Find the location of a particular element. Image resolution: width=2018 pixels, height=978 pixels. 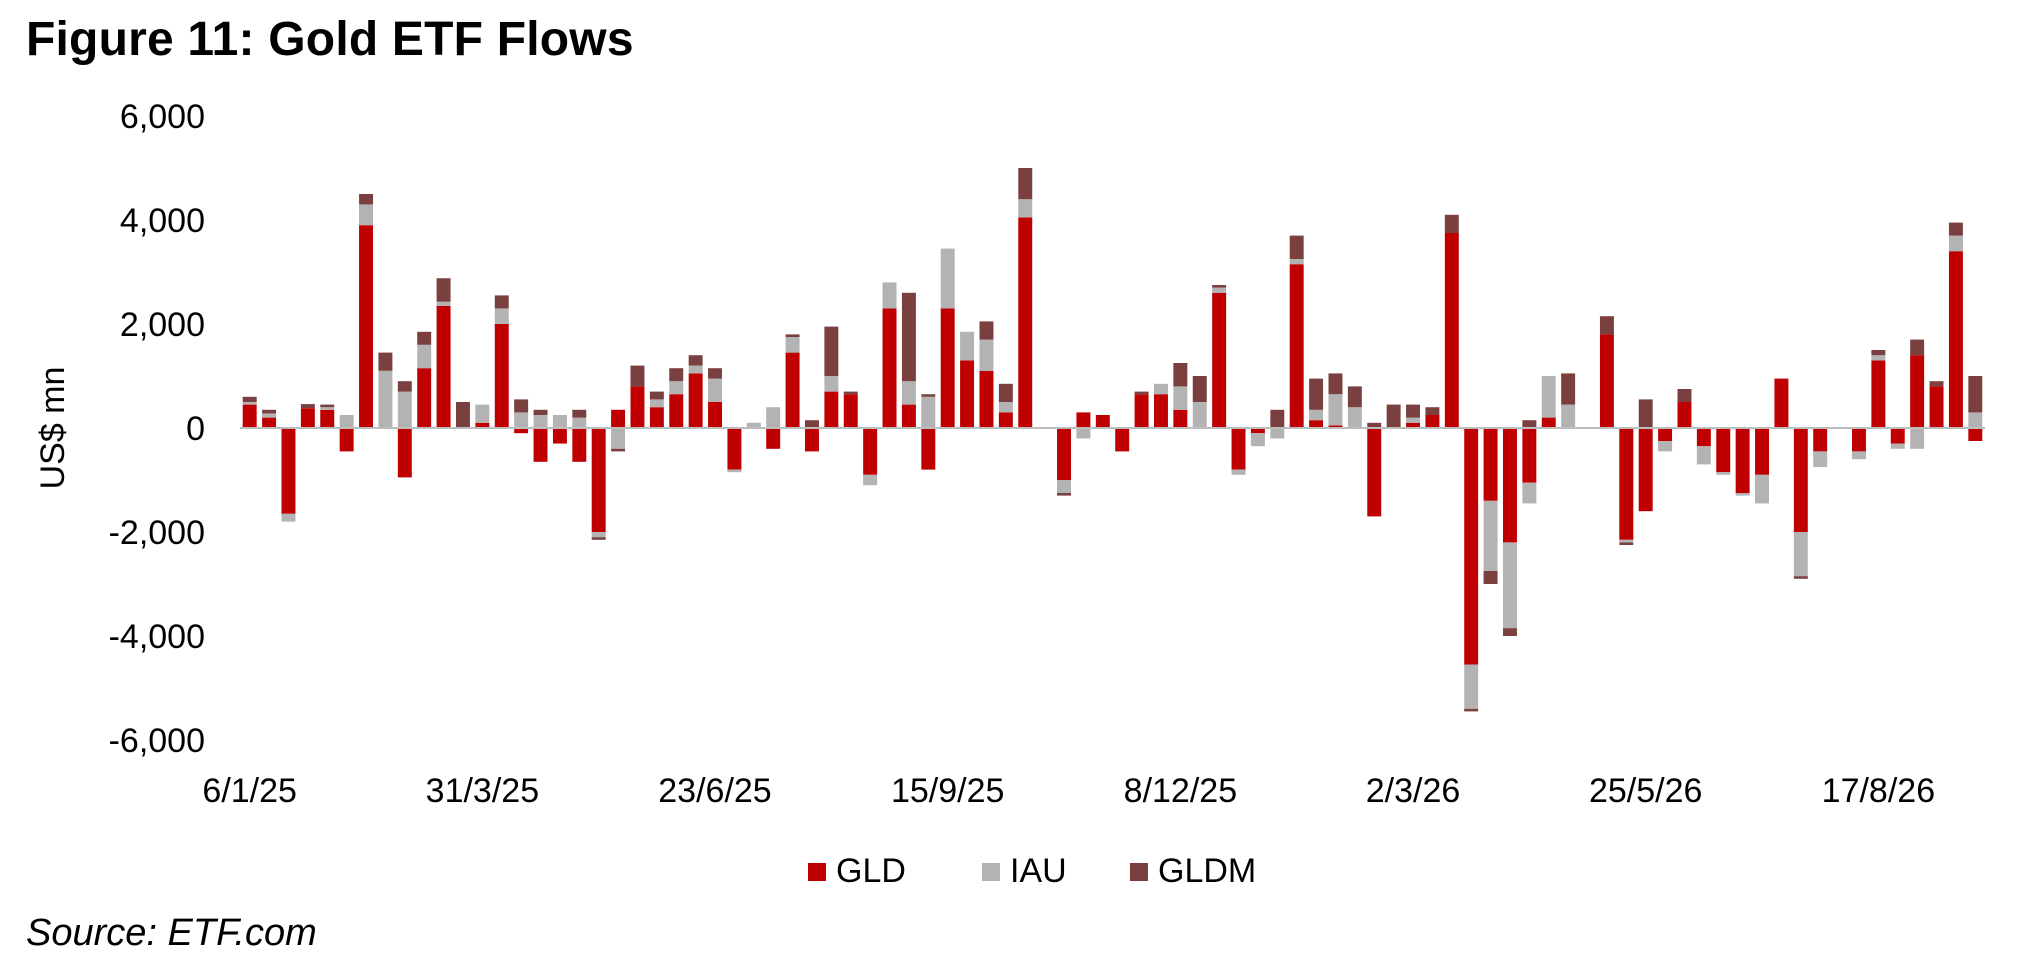

legend-label-iau: IAU is located at coordinates (1038, 871).